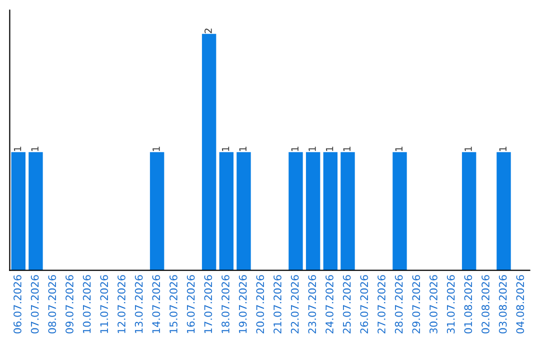 This screenshot has width=540, height=340. What do you see at coordinates (468, 304) in the screenshot?
I see `x-tick-label: 01.08.2026` at bounding box center [468, 304].